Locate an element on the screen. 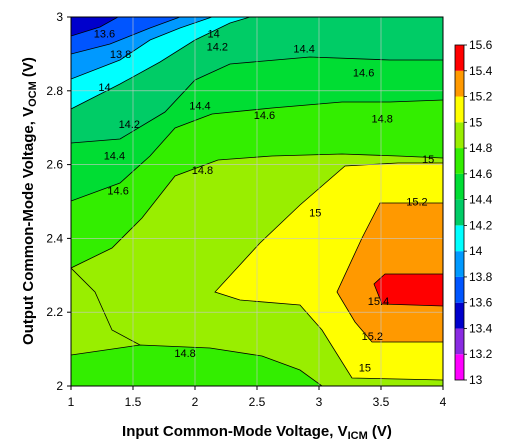 The image size is (521, 441). colorbar-tick-label: 14.2 is located at coordinates (481, 225).